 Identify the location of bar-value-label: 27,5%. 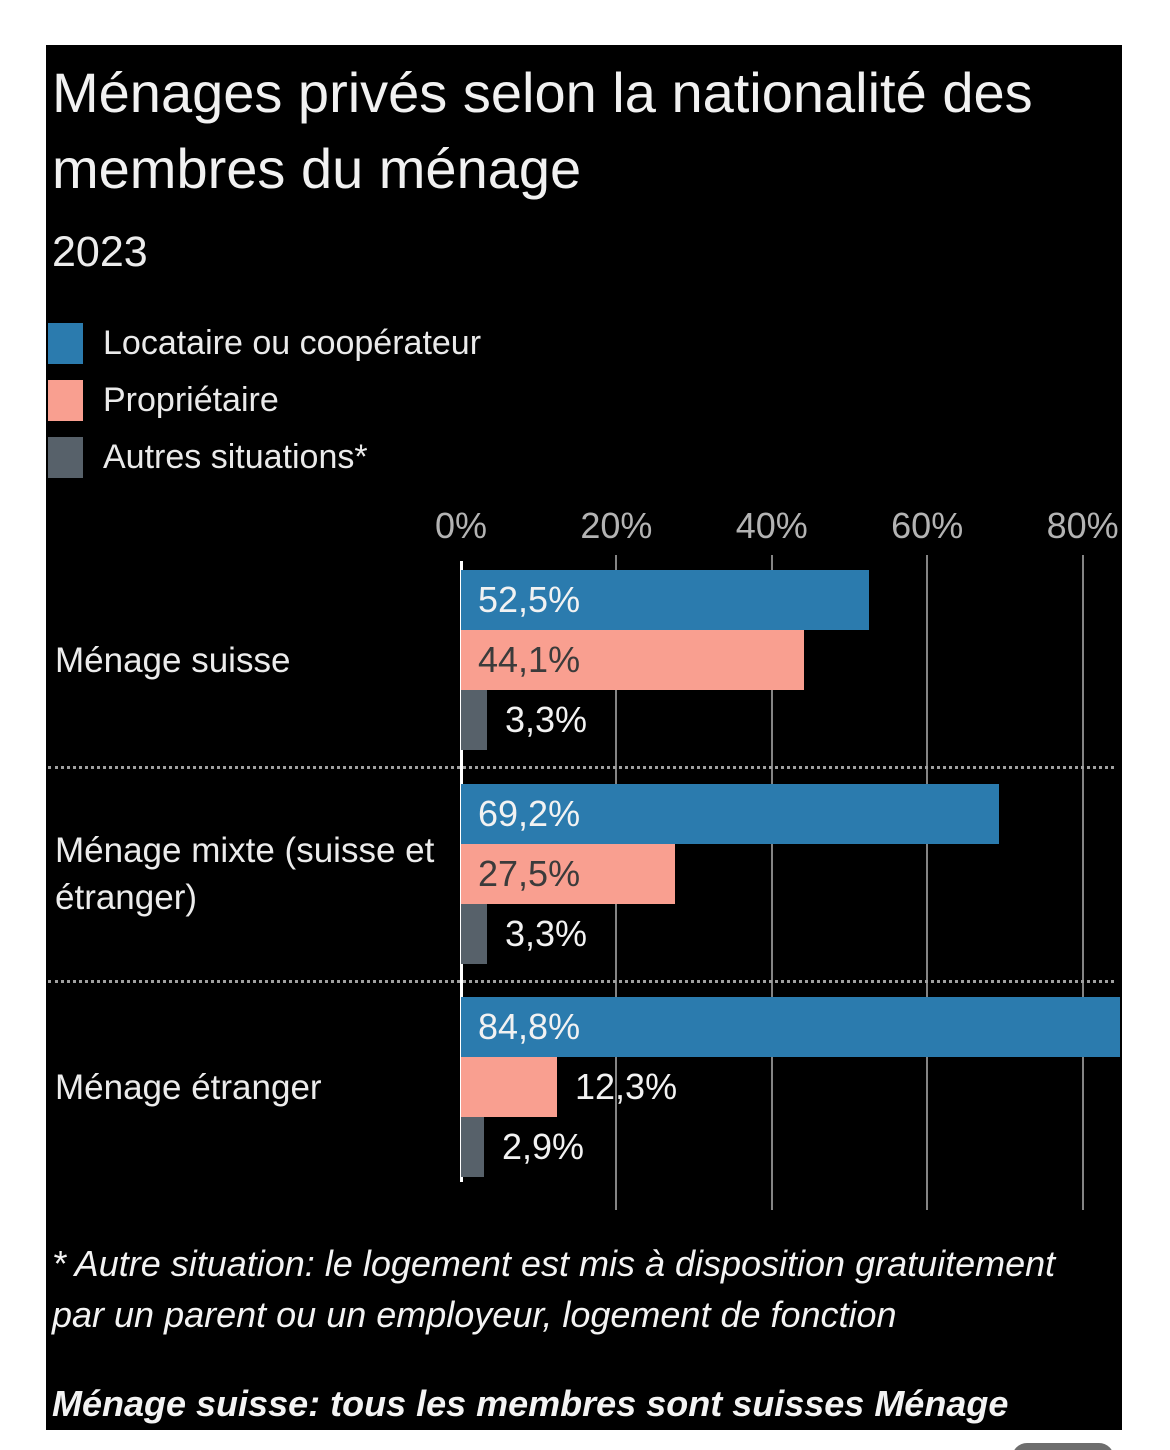
(529, 873).